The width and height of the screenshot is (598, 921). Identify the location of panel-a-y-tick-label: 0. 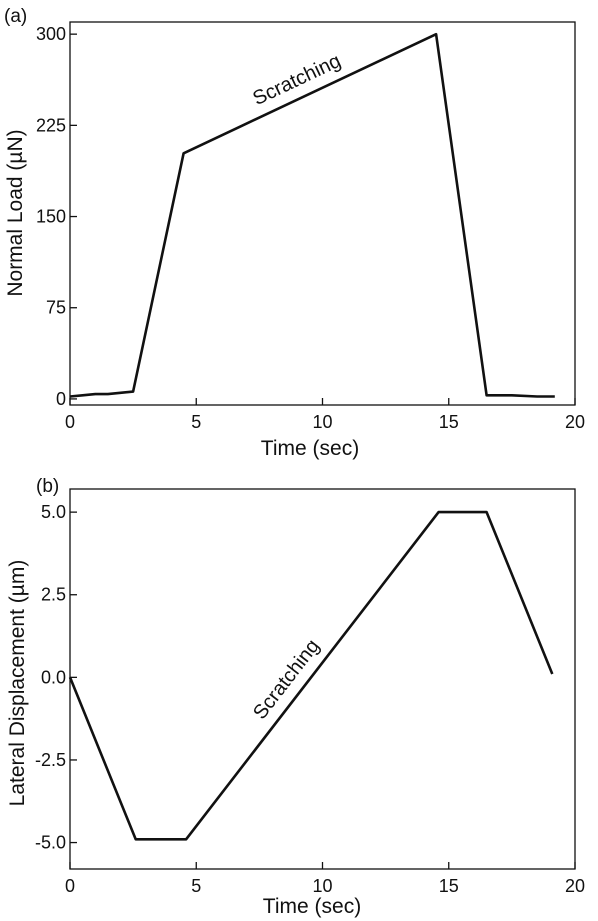
(61, 399).